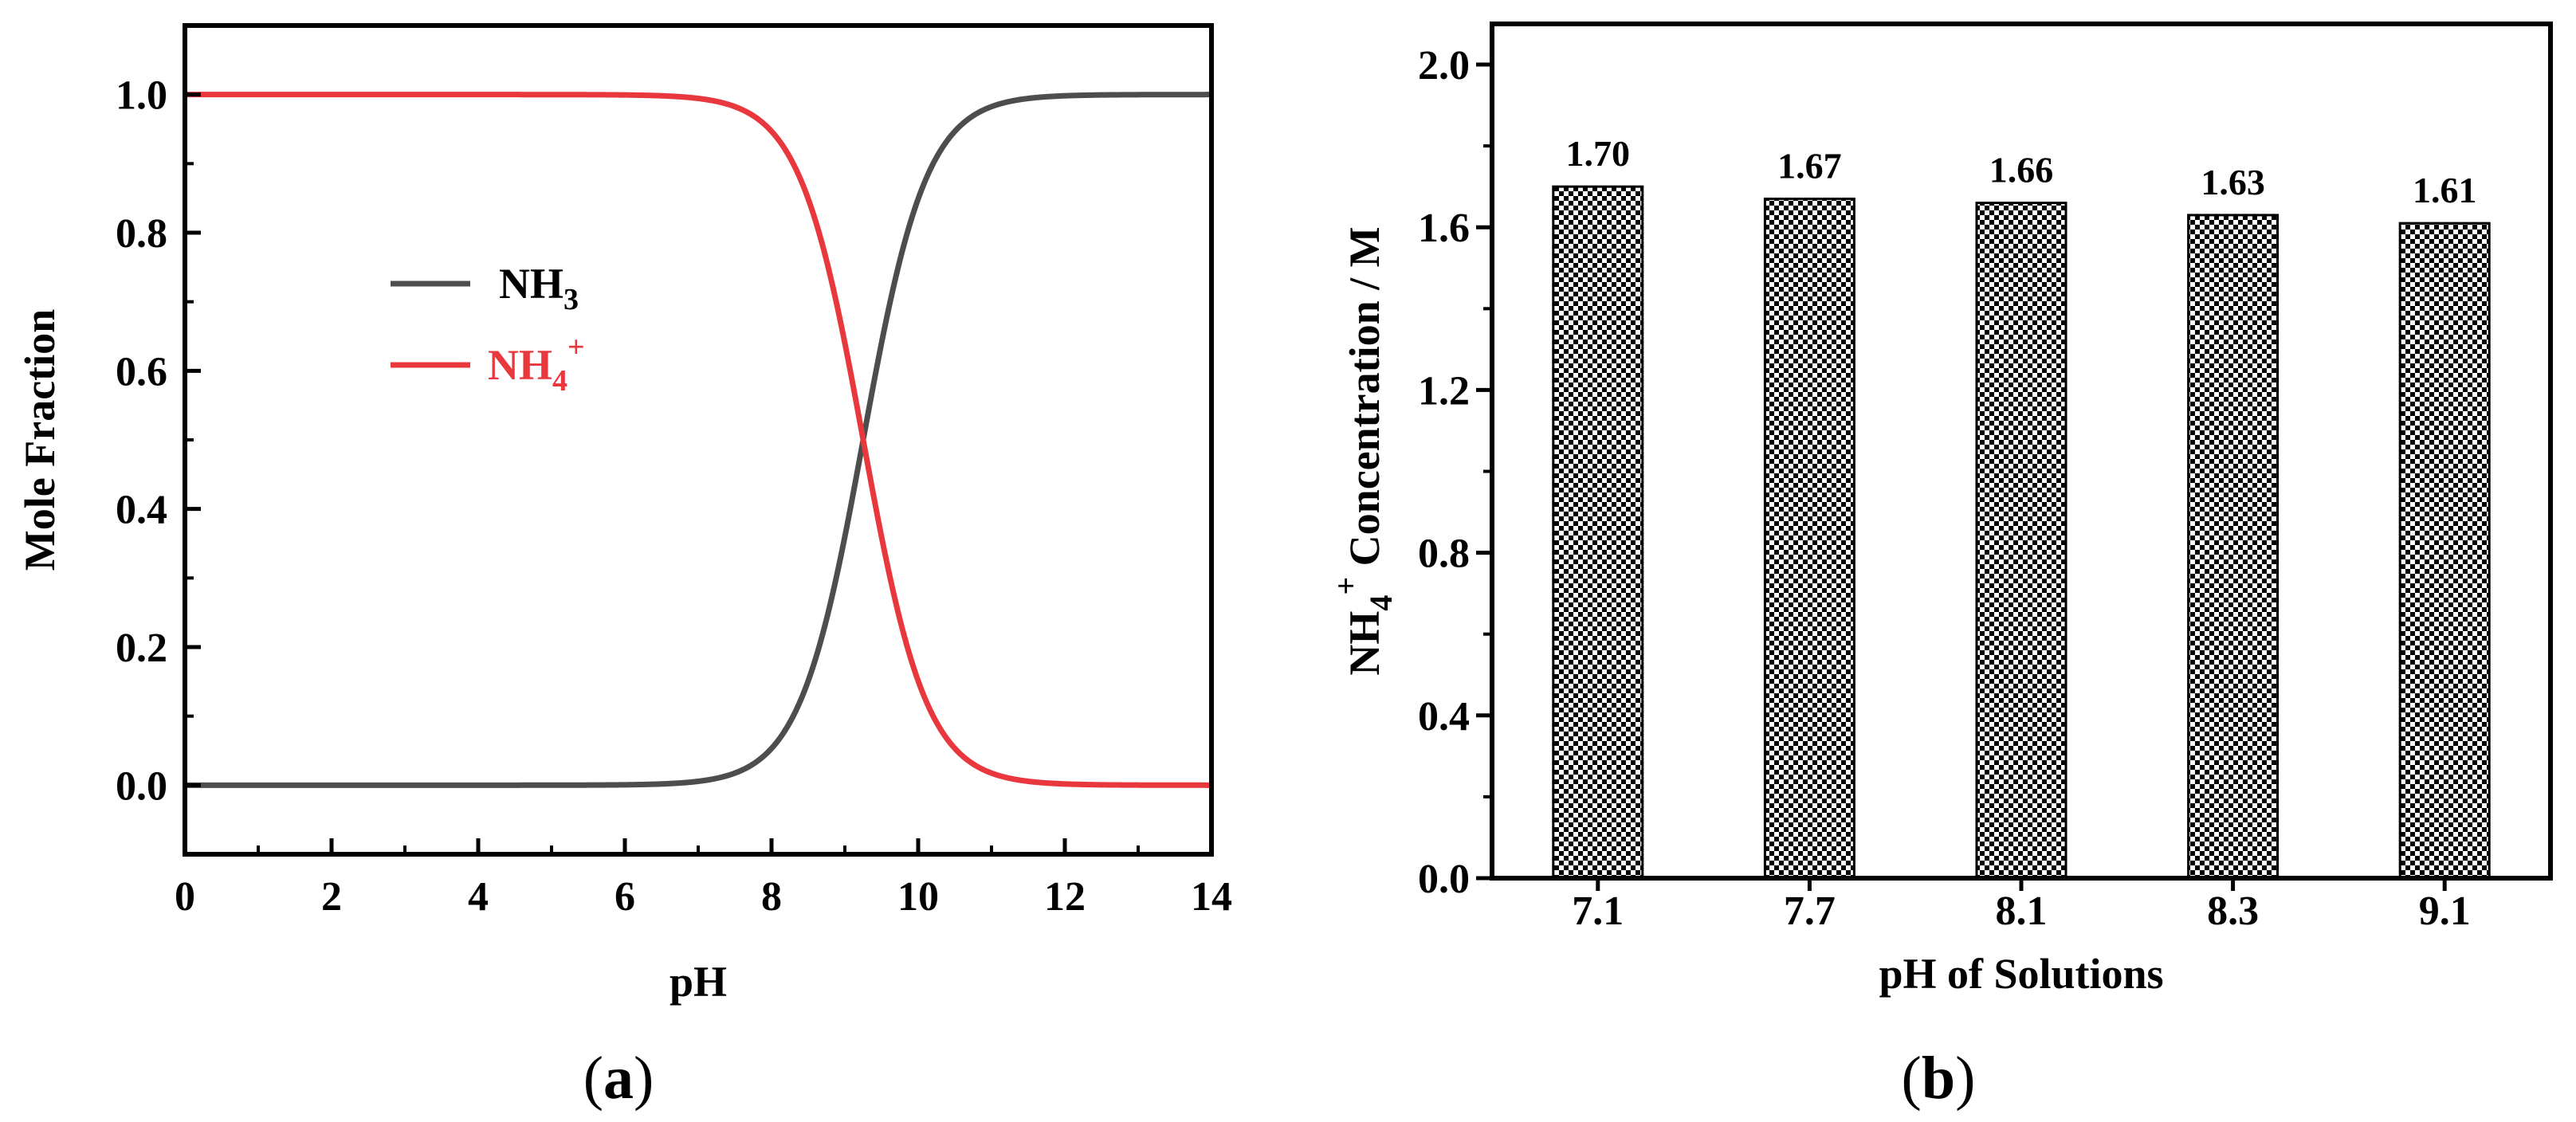  I want to click on panel-b-ylabel-sub: 4, so click(1381, 603).